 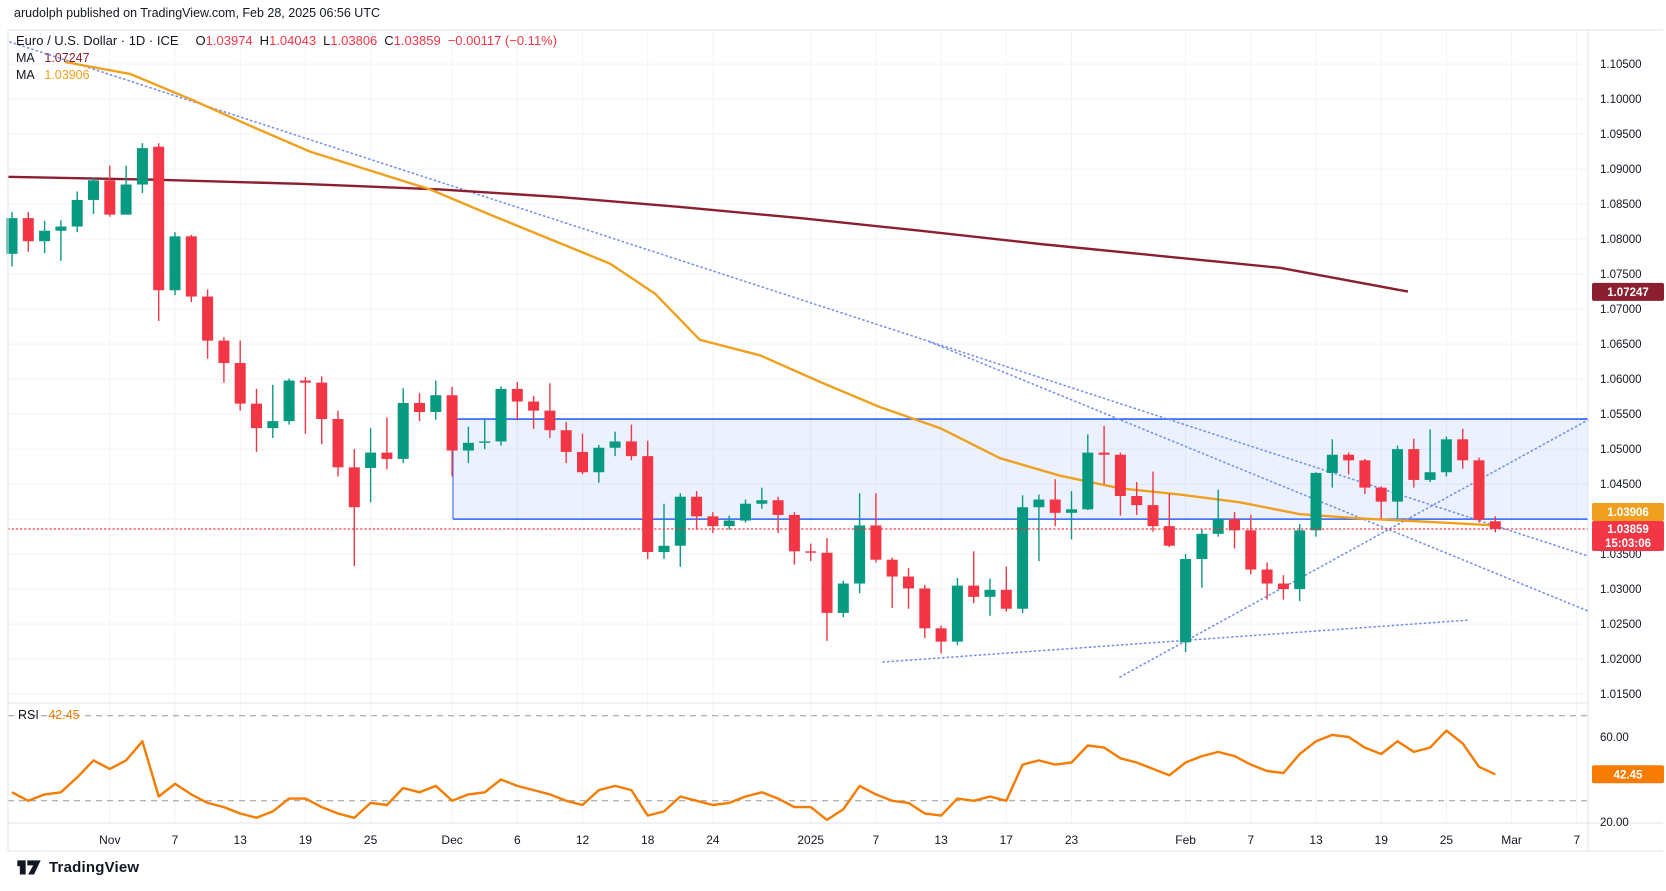 What do you see at coordinates (49, 715) in the screenshot?
I see `rsi-legend-row: RSI 42.45` at bounding box center [49, 715].